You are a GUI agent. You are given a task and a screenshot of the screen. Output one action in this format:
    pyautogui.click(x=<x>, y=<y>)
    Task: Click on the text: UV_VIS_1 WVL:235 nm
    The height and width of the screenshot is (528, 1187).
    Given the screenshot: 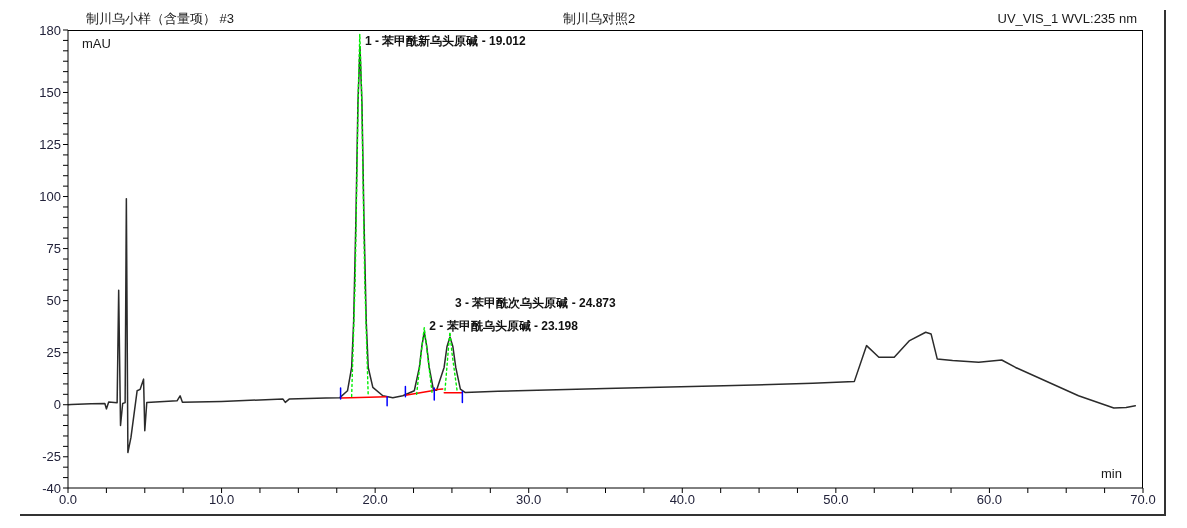 What is the action you would take?
    pyautogui.click(x=1067, y=18)
    